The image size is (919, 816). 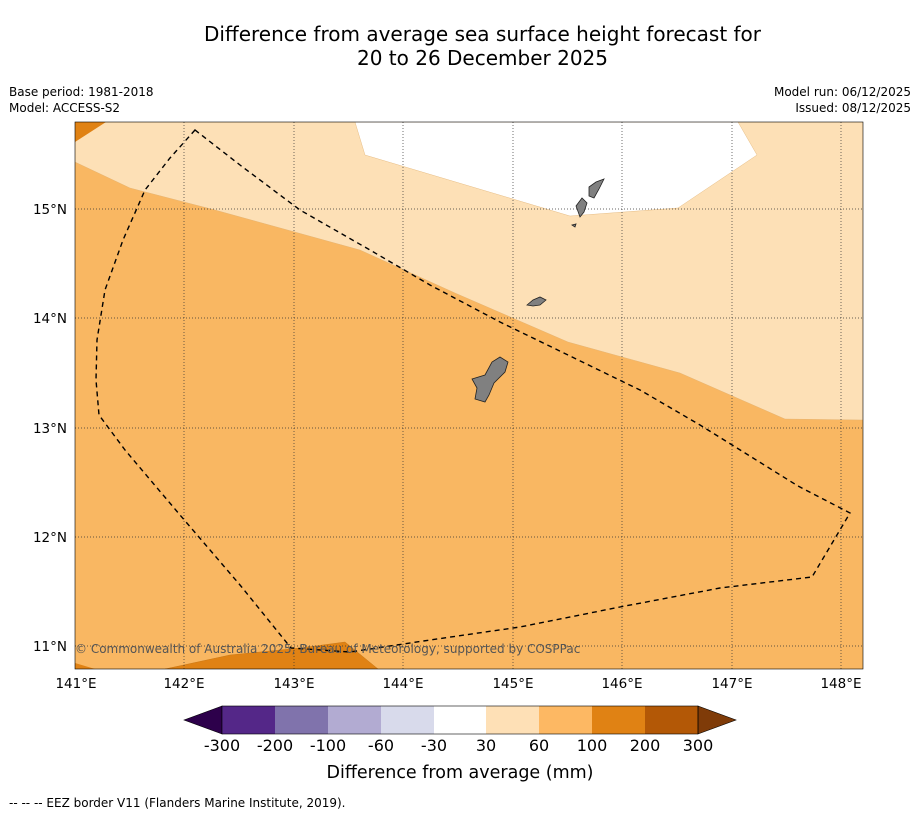 What do you see at coordinates (512, 684) in the screenshot?
I see `lon-tick: 145°E` at bounding box center [512, 684].